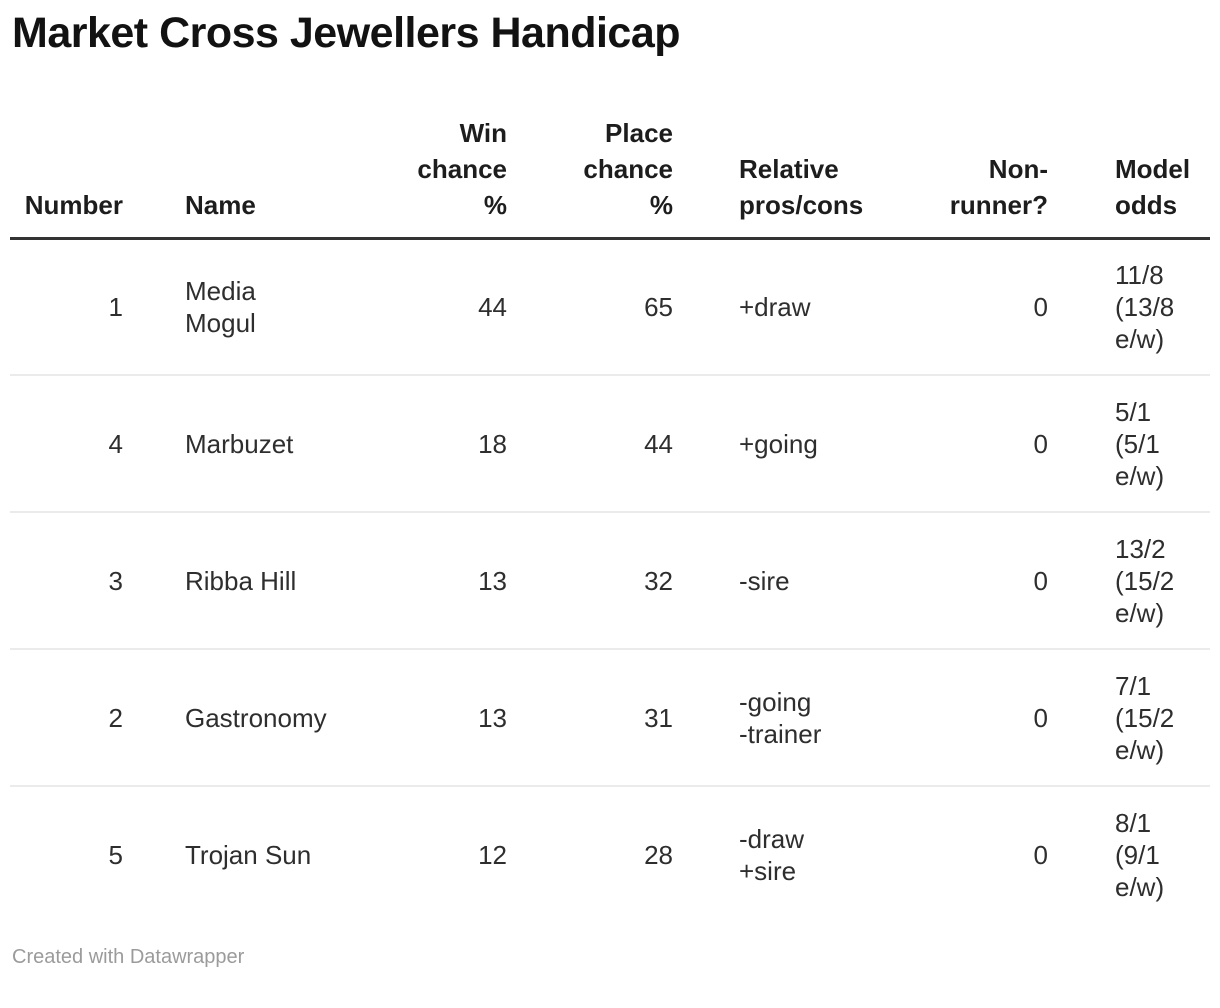  What do you see at coordinates (1140, 855) in the screenshot?
I see `cell-model-odds: 8/1 (9/1 e/w)` at bounding box center [1140, 855].